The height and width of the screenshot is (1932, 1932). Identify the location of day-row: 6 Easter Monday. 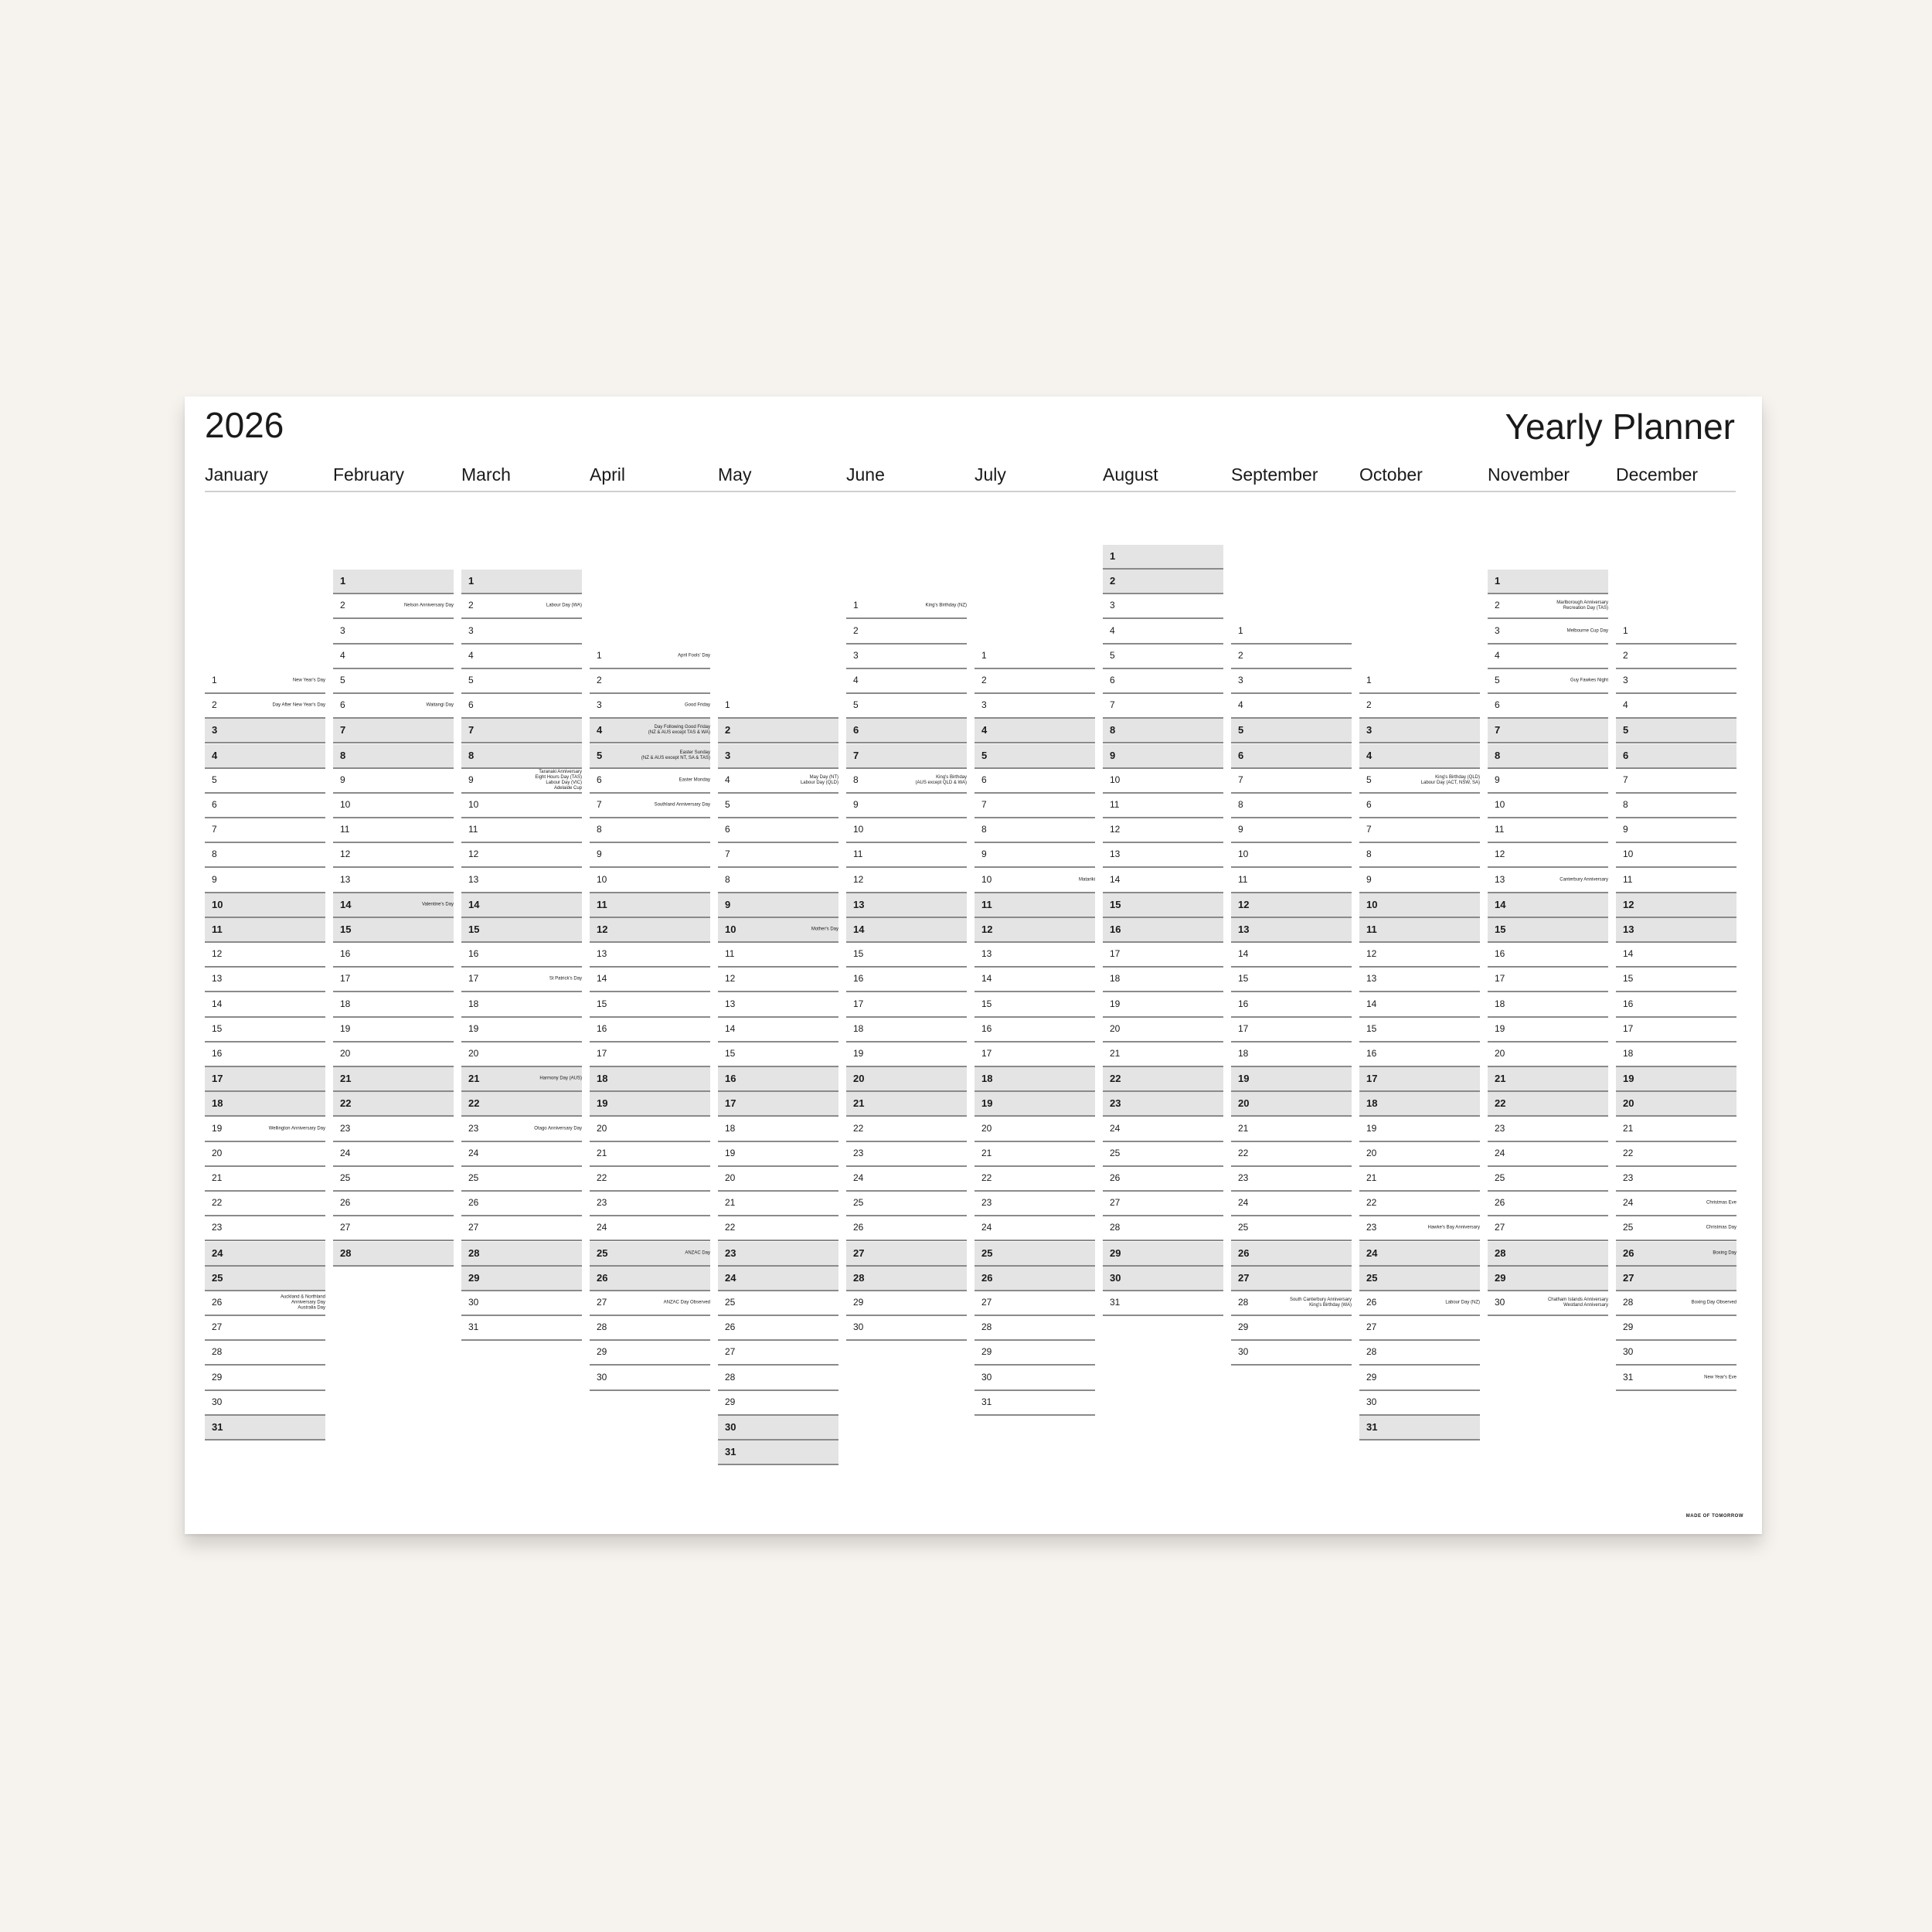
(650, 781).